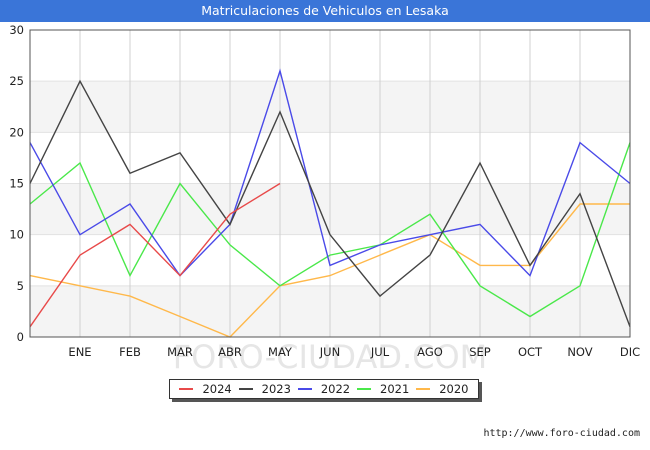  I want to click on x-tick-label: DIC, so click(630, 352).